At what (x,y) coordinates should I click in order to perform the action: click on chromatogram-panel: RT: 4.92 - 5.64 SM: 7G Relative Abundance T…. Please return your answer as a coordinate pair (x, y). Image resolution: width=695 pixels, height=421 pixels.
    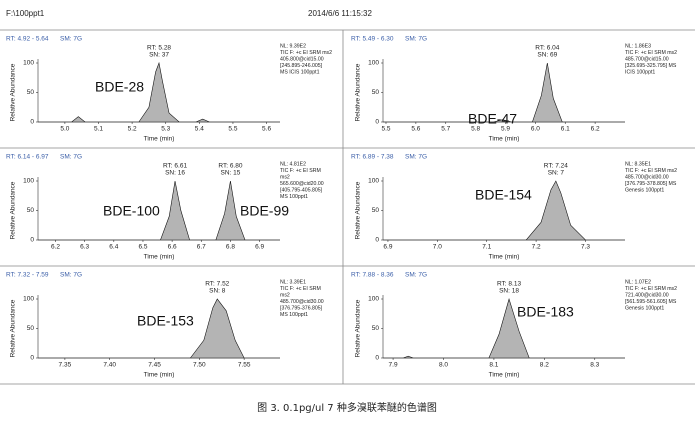
    Looking at the image, I should click on (169, 89).